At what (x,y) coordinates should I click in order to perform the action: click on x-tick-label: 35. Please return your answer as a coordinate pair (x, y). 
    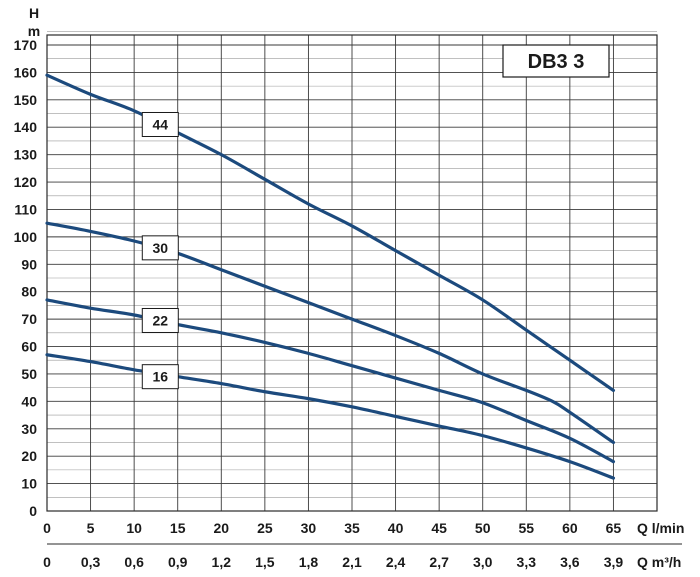
    Looking at the image, I should click on (352, 528).